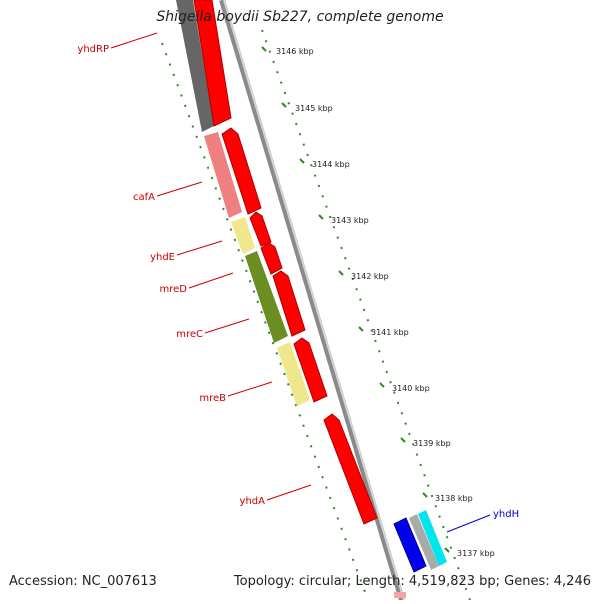 The image size is (600, 604). What do you see at coordinates (212, 63) in the screenshot?
I see `cds-arrow-yhdRP` at bounding box center [212, 63].